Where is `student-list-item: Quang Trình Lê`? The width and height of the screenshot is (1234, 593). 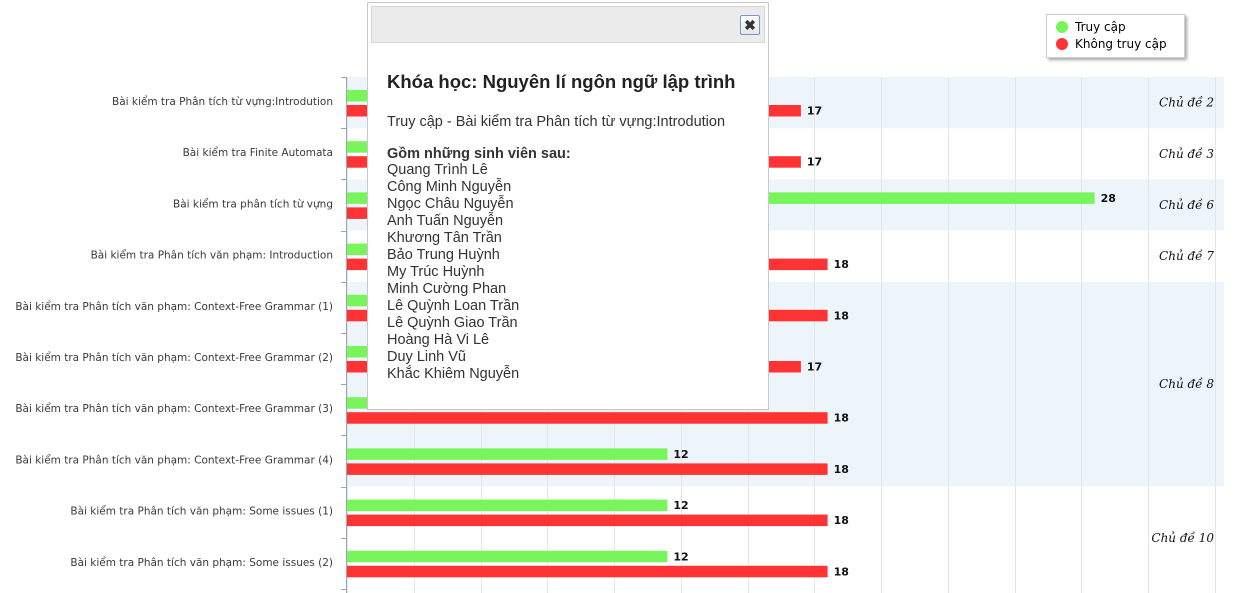
student-list-item: Quang Trình Lê is located at coordinates (437, 170).